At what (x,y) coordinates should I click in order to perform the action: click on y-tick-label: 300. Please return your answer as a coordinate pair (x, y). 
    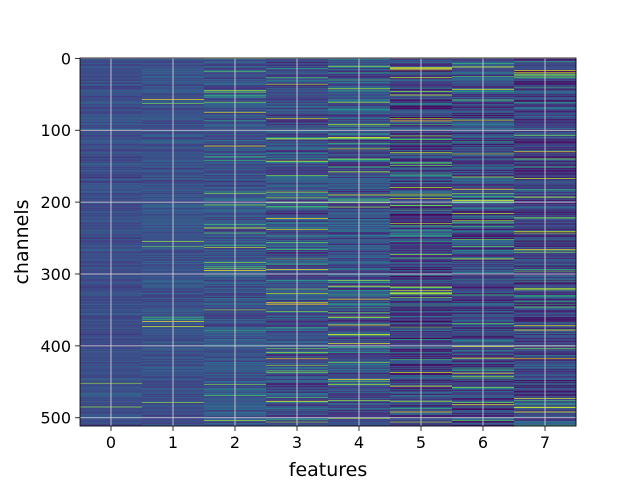
    Looking at the image, I should click on (55, 274).